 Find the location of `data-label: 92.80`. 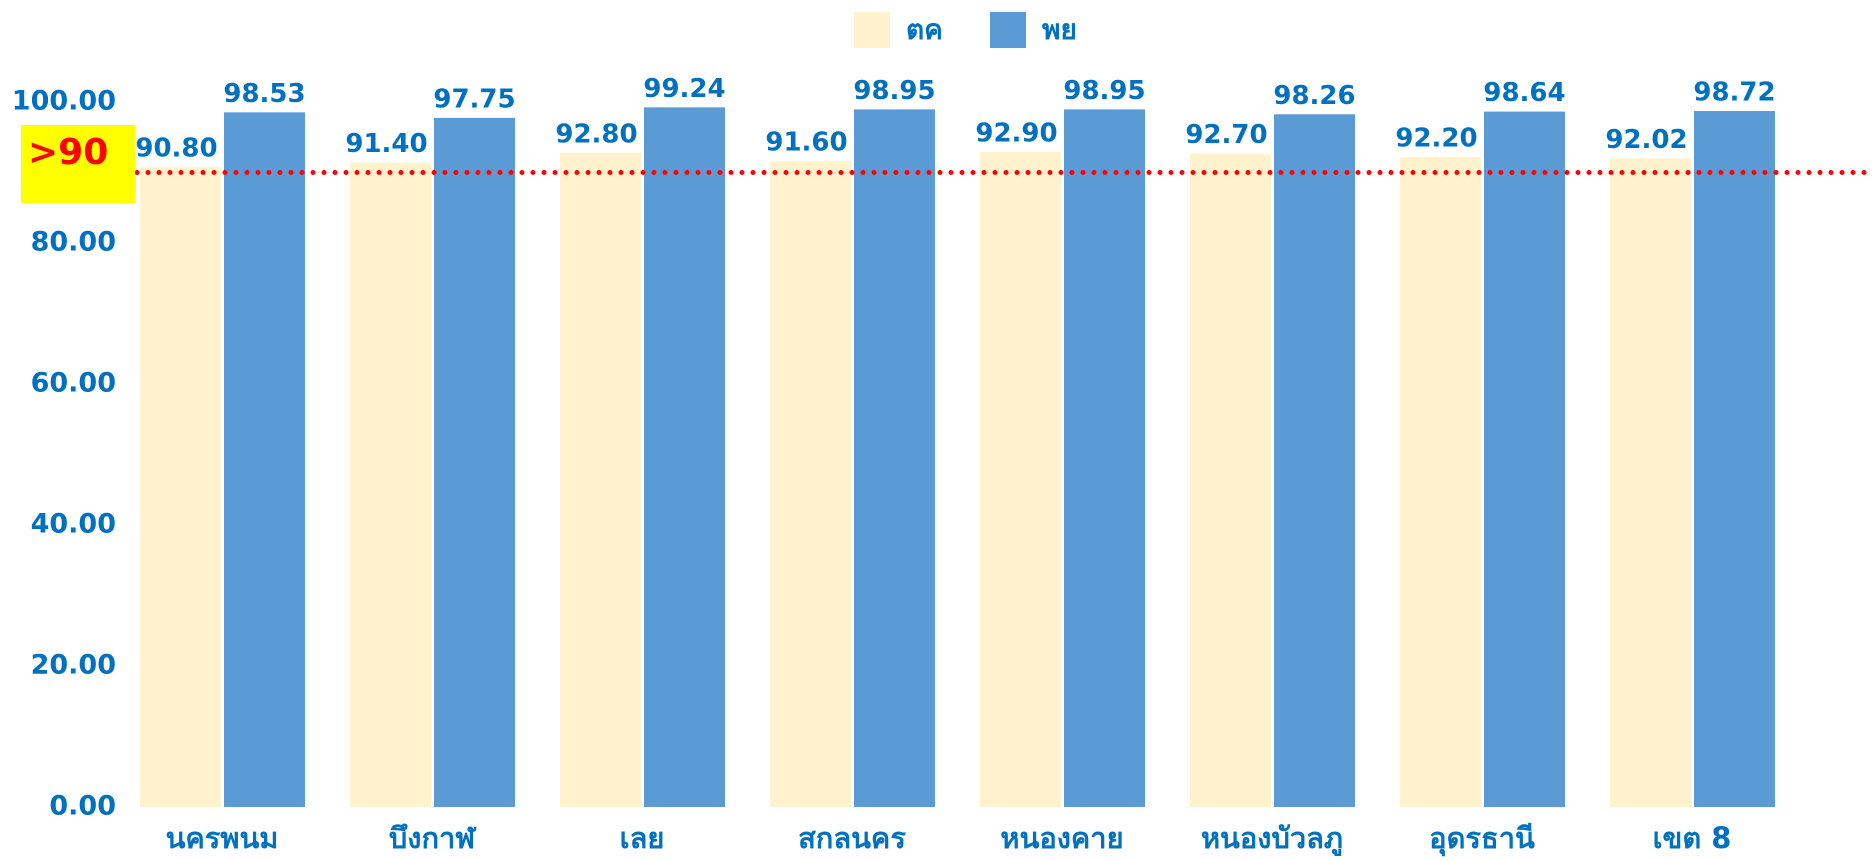

data-label: 92.80 is located at coordinates (596, 134).